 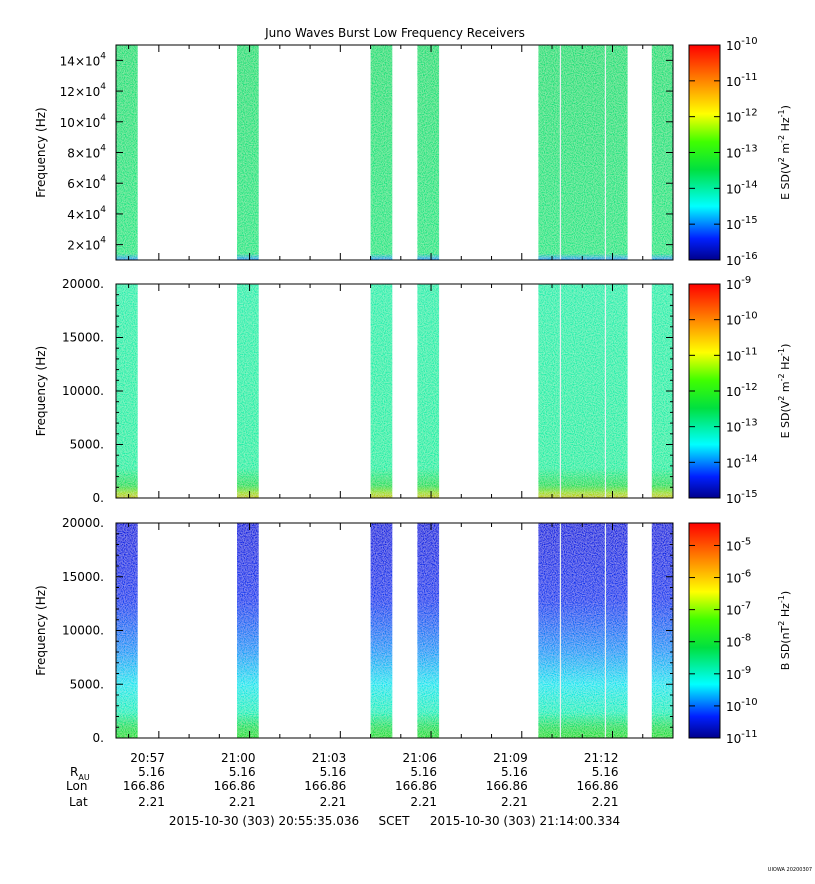 What do you see at coordinates (738, 609) in the screenshot?
I see `colorbar-tick-label: 10⁻⁷` at bounding box center [738, 609].